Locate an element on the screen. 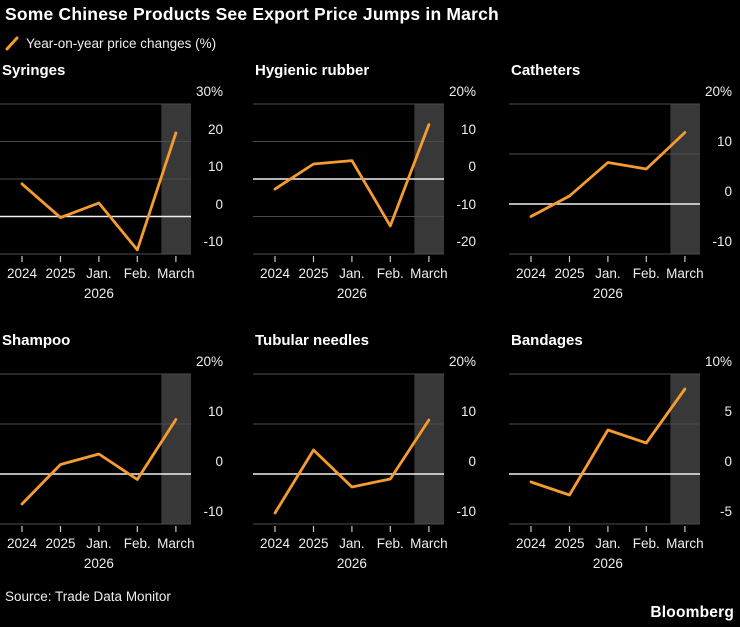 This screenshot has width=740, height=627. y-axis-labels: 30% 20 10 0 -10 is located at coordinates (208, 169).